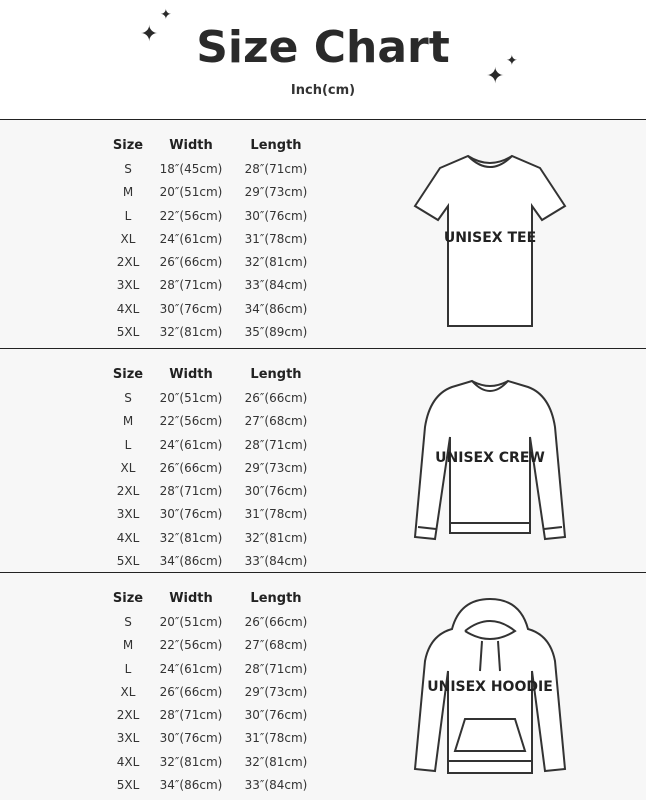 Image resolution: width=646 pixels, height=800 pixels. I want to click on table-row: 5XL 32″(81cm) 35″(89cm), so click(213, 331).